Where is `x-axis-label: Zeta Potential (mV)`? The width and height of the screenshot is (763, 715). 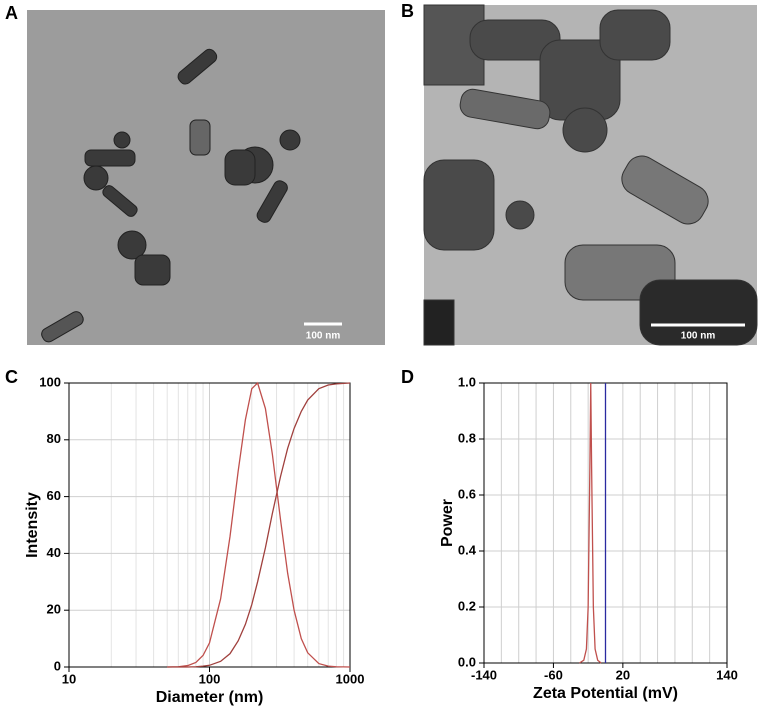
x-axis-label: Zeta Potential (mV) is located at coordinates (605, 693).